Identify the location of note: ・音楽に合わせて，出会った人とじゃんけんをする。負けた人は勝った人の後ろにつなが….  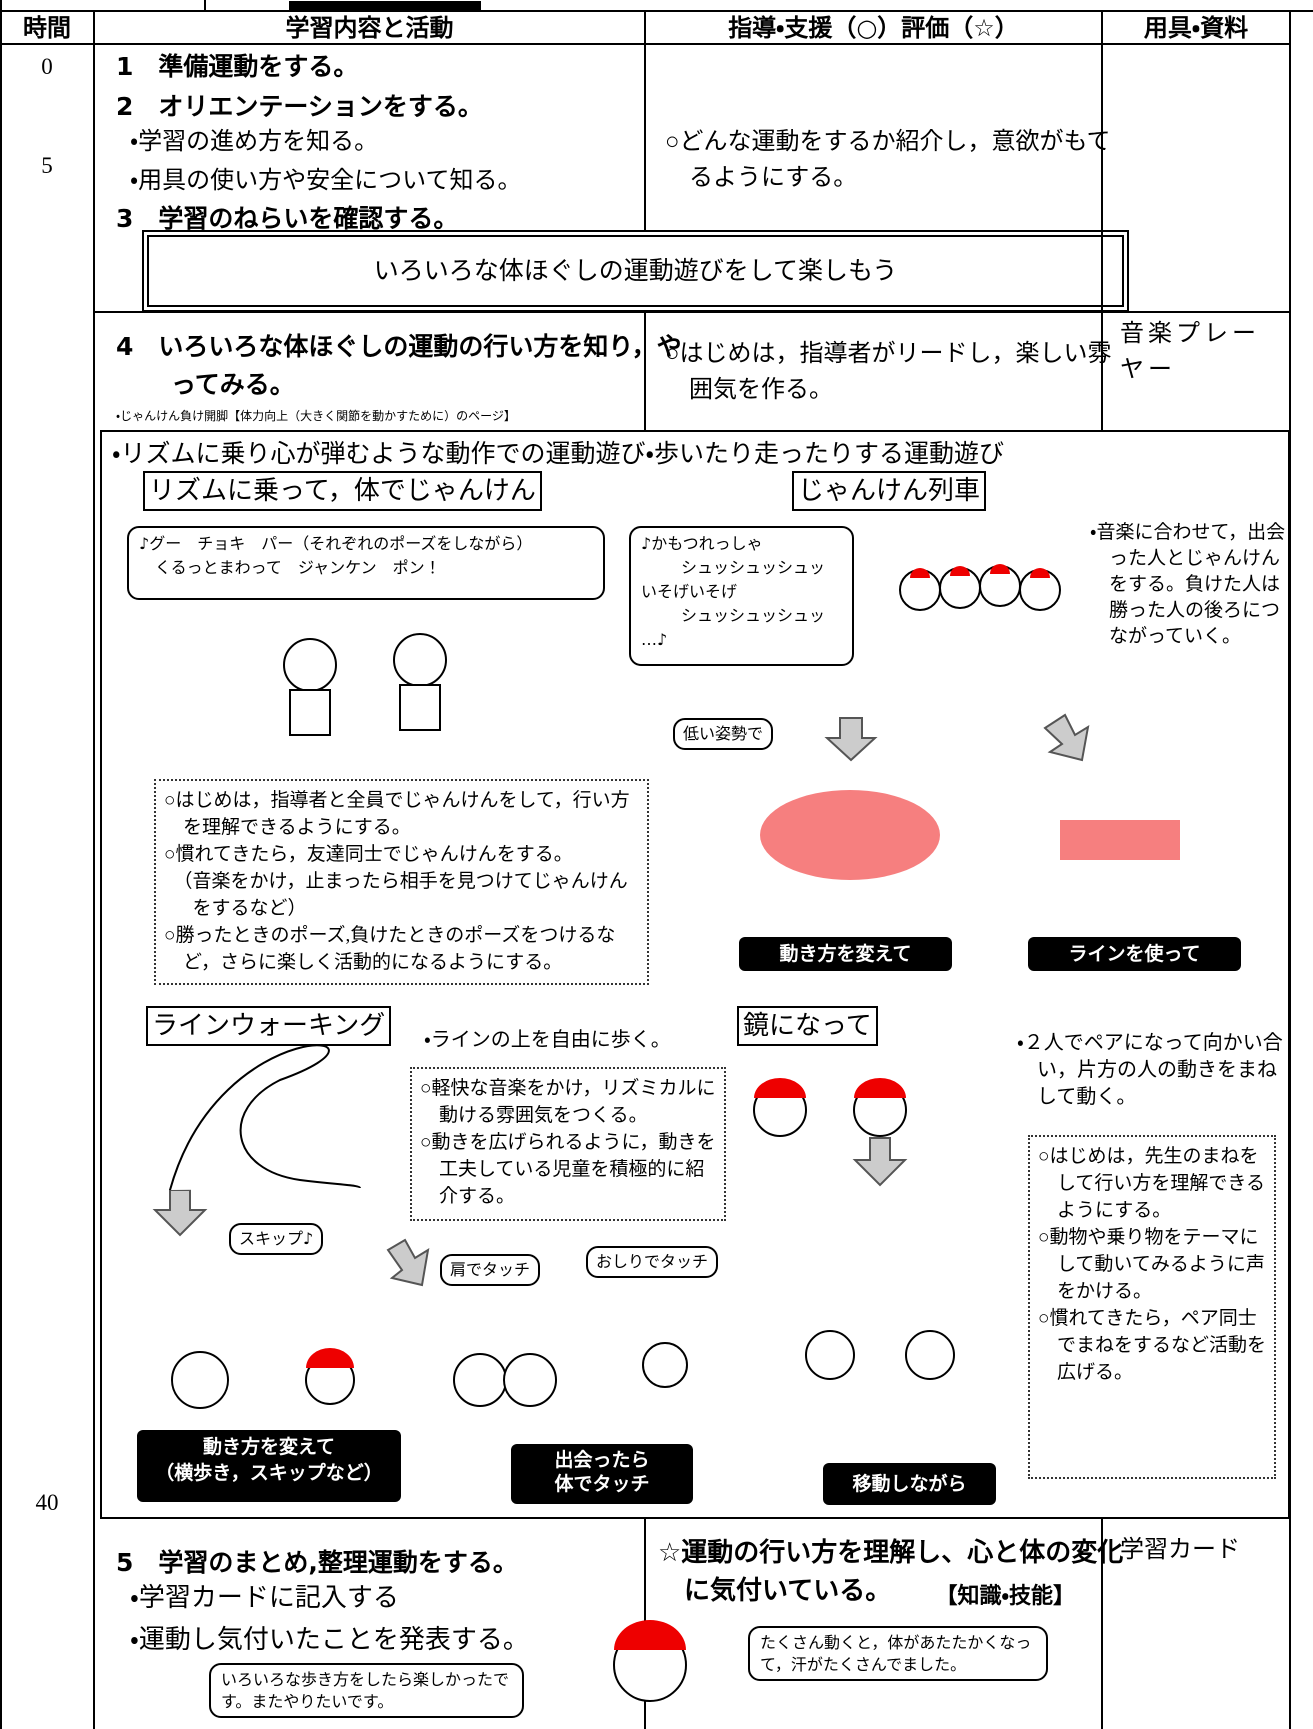
(1188, 584).